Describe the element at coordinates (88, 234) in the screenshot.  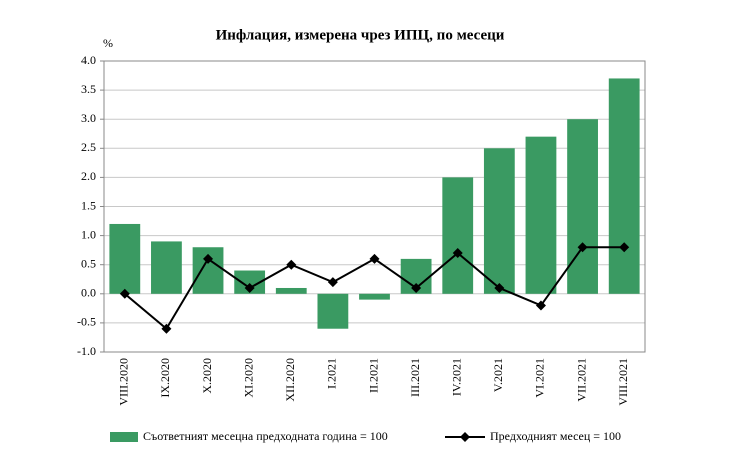
I see `y-tick-label: 1.0` at that location.